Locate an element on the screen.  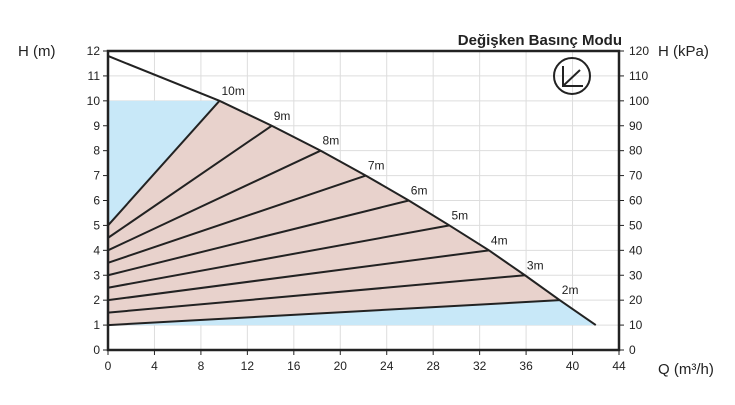
y-tick-label-left: 3 is located at coordinates (96, 275).